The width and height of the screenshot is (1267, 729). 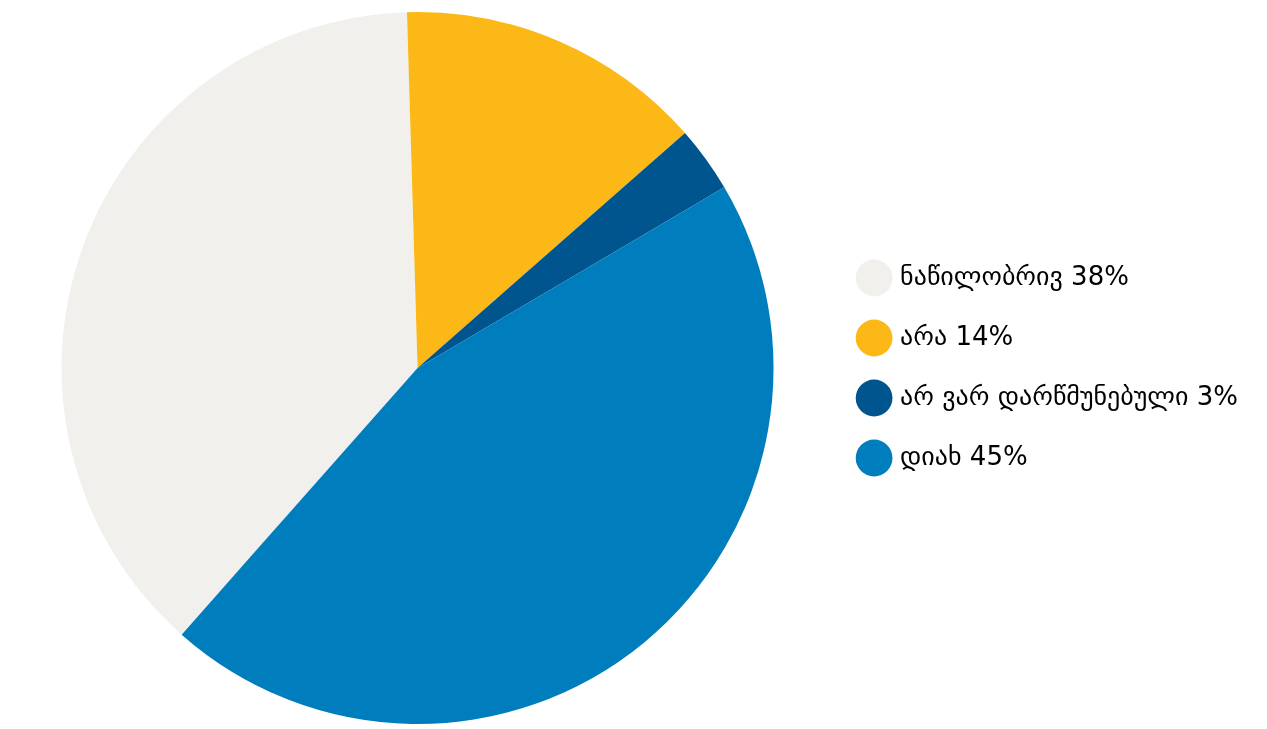 What do you see at coordinates (964, 455) in the screenshot?
I see `legend-label: დიახ 45%` at bounding box center [964, 455].